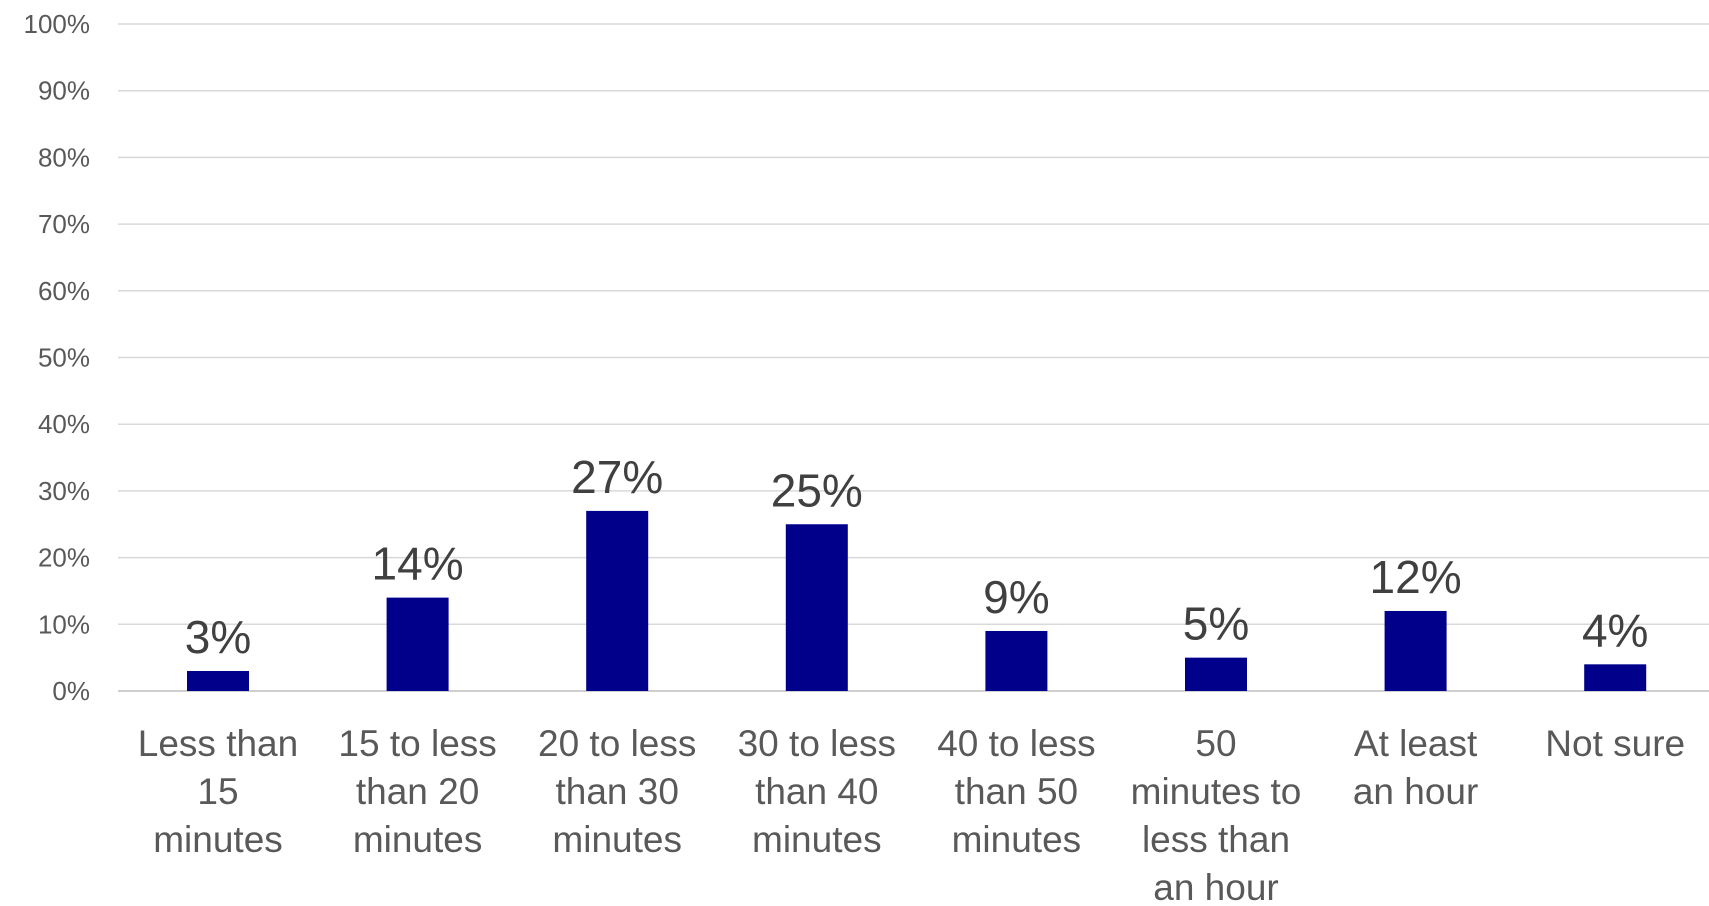 Image resolution: width=1709 pixels, height=906 pixels. What do you see at coordinates (1016, 597) in the screenshot?
I see `data-label: 9%` at bounding box center [1016, 597].